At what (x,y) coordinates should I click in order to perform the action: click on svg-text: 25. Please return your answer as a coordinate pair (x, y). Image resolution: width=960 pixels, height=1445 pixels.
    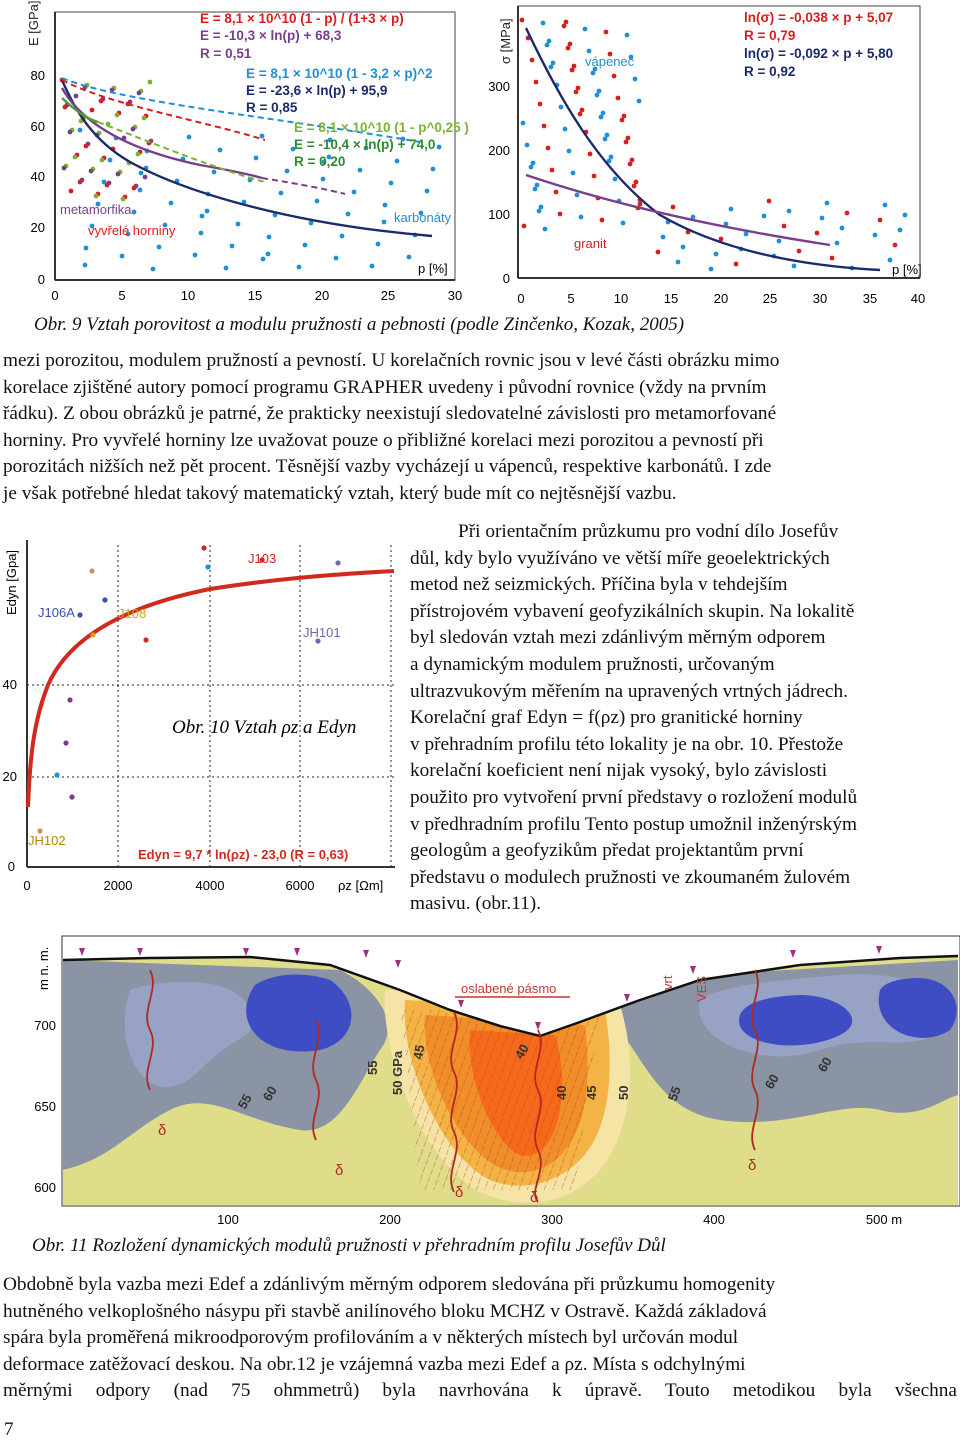
    Looking at the image, I should click on (770, 298).